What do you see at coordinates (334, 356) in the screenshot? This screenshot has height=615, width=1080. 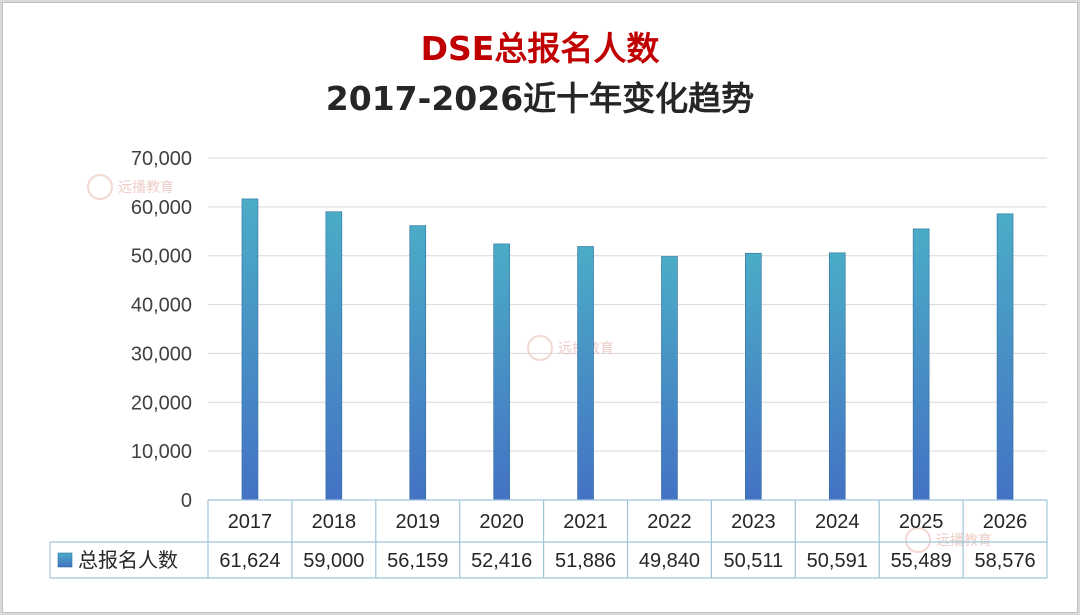 I see `bar-2018` at bounding box center [334, 356].